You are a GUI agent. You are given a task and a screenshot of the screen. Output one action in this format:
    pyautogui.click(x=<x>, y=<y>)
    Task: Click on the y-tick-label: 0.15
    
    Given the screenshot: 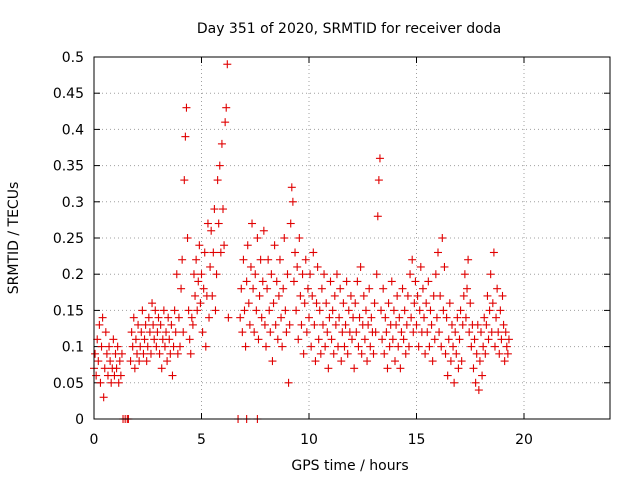 What is the action you would take?
    pyautogui.click(x=68, y=311)
    